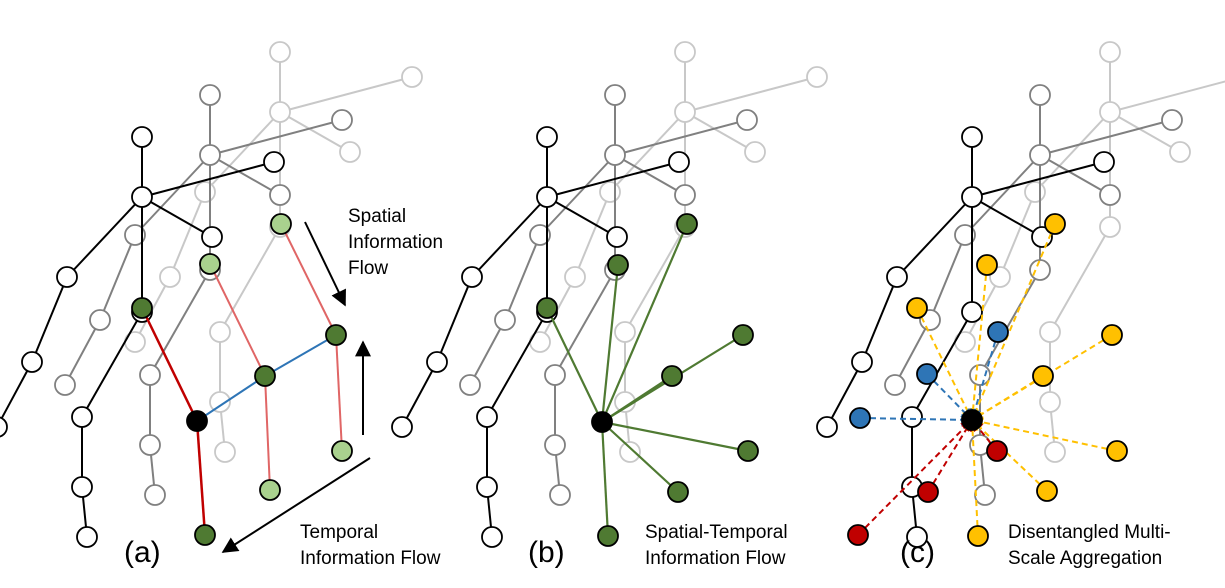 The width and height of the screenshot is (1225, 588). I want to click on panel-a-tag: (a), so click(142, 552).